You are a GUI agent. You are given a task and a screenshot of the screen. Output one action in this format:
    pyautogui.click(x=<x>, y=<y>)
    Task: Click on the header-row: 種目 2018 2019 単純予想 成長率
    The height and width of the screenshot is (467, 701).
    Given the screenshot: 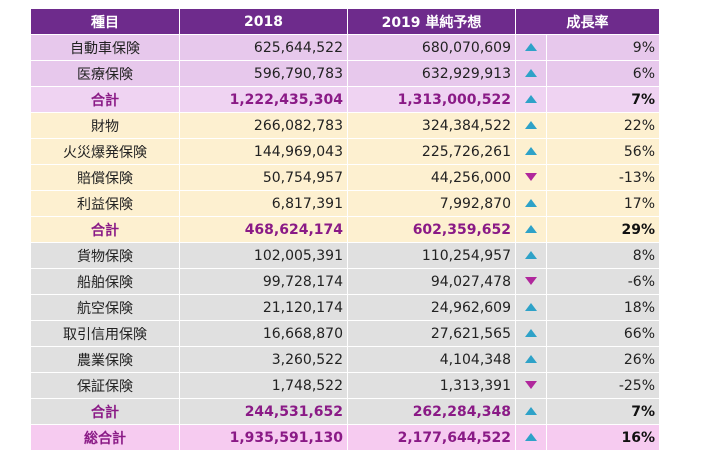 What is the action you would take?
    pyautogui.click(x=345, y=21)
    